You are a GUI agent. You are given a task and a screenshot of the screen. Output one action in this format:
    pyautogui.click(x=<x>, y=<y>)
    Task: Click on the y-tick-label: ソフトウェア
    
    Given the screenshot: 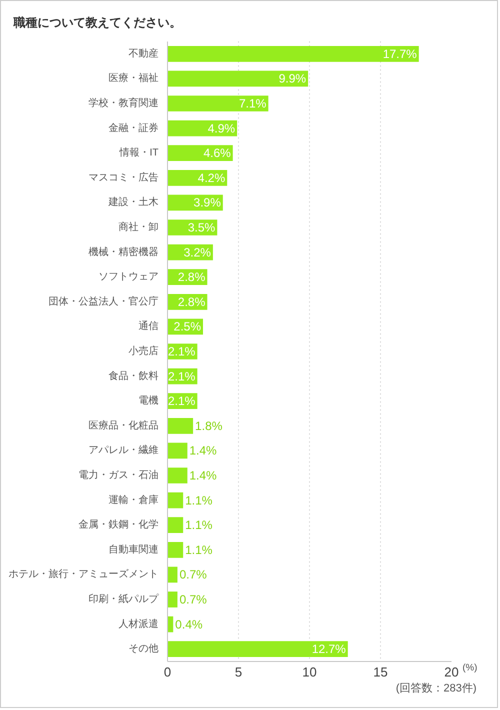 What is the action you would take?
    pyautogui.click(x=128, y=277)
    